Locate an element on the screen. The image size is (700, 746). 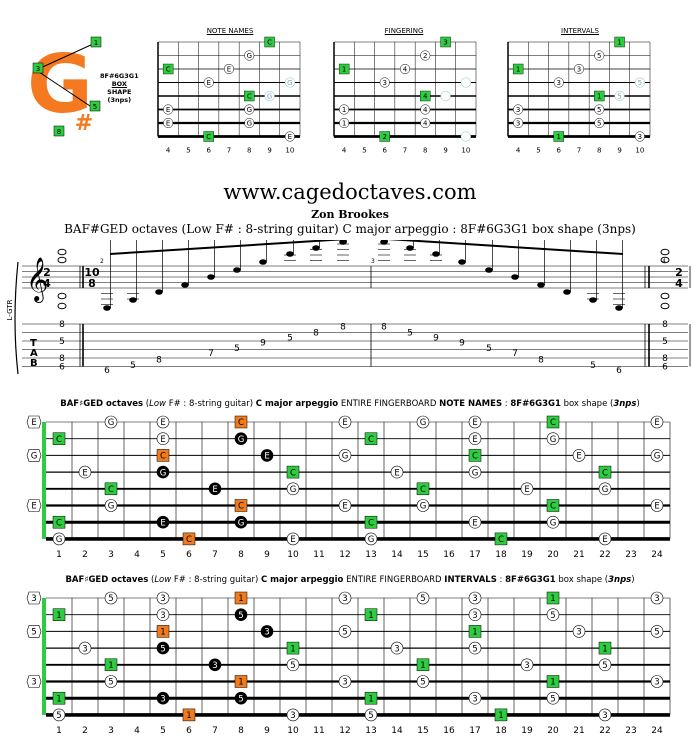
mini-label: G is located at coordinates (289, 83).